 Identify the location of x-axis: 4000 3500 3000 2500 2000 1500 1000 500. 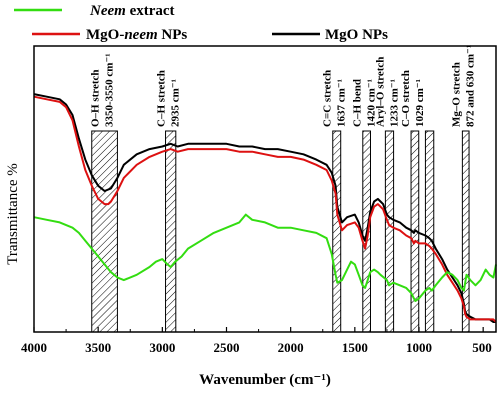
(256, 341).